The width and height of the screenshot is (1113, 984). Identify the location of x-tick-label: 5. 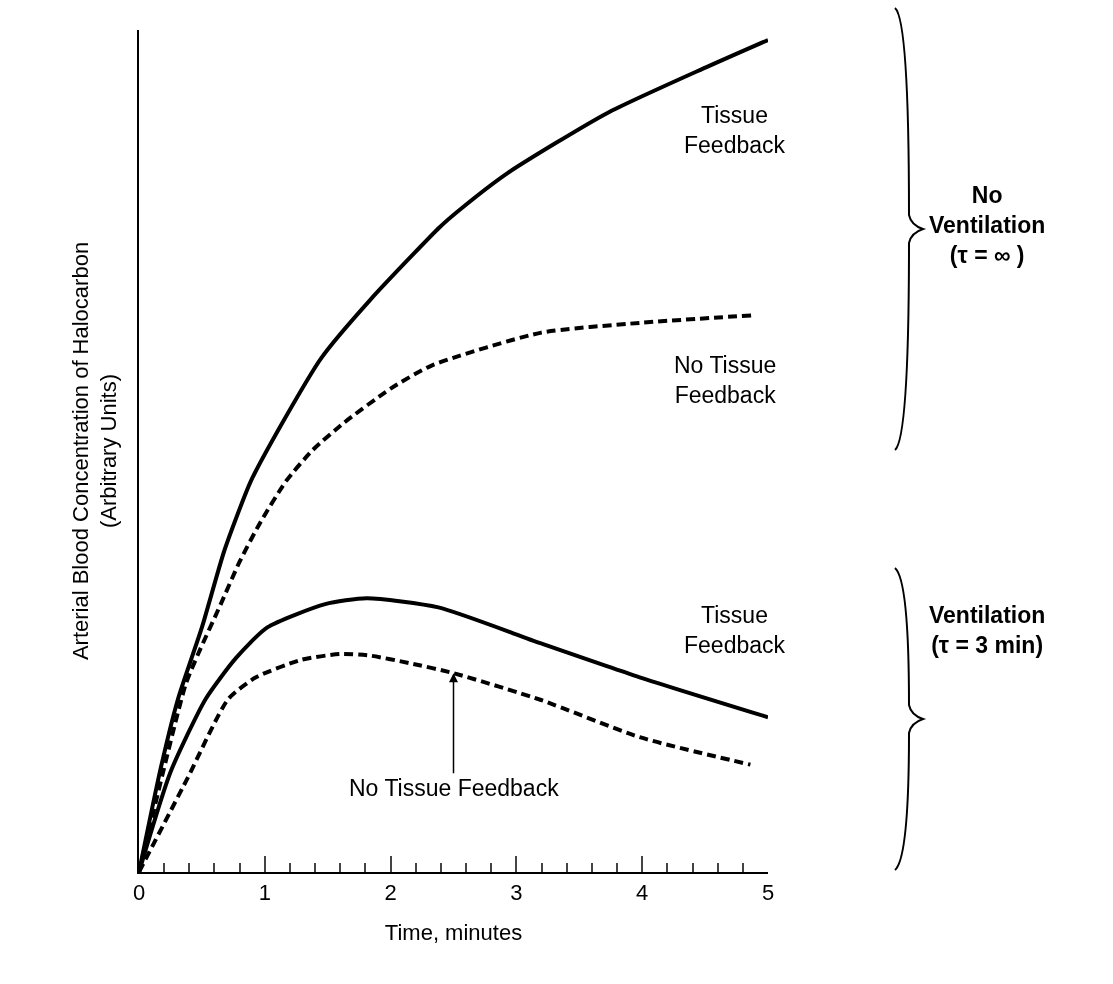
(768, 893).